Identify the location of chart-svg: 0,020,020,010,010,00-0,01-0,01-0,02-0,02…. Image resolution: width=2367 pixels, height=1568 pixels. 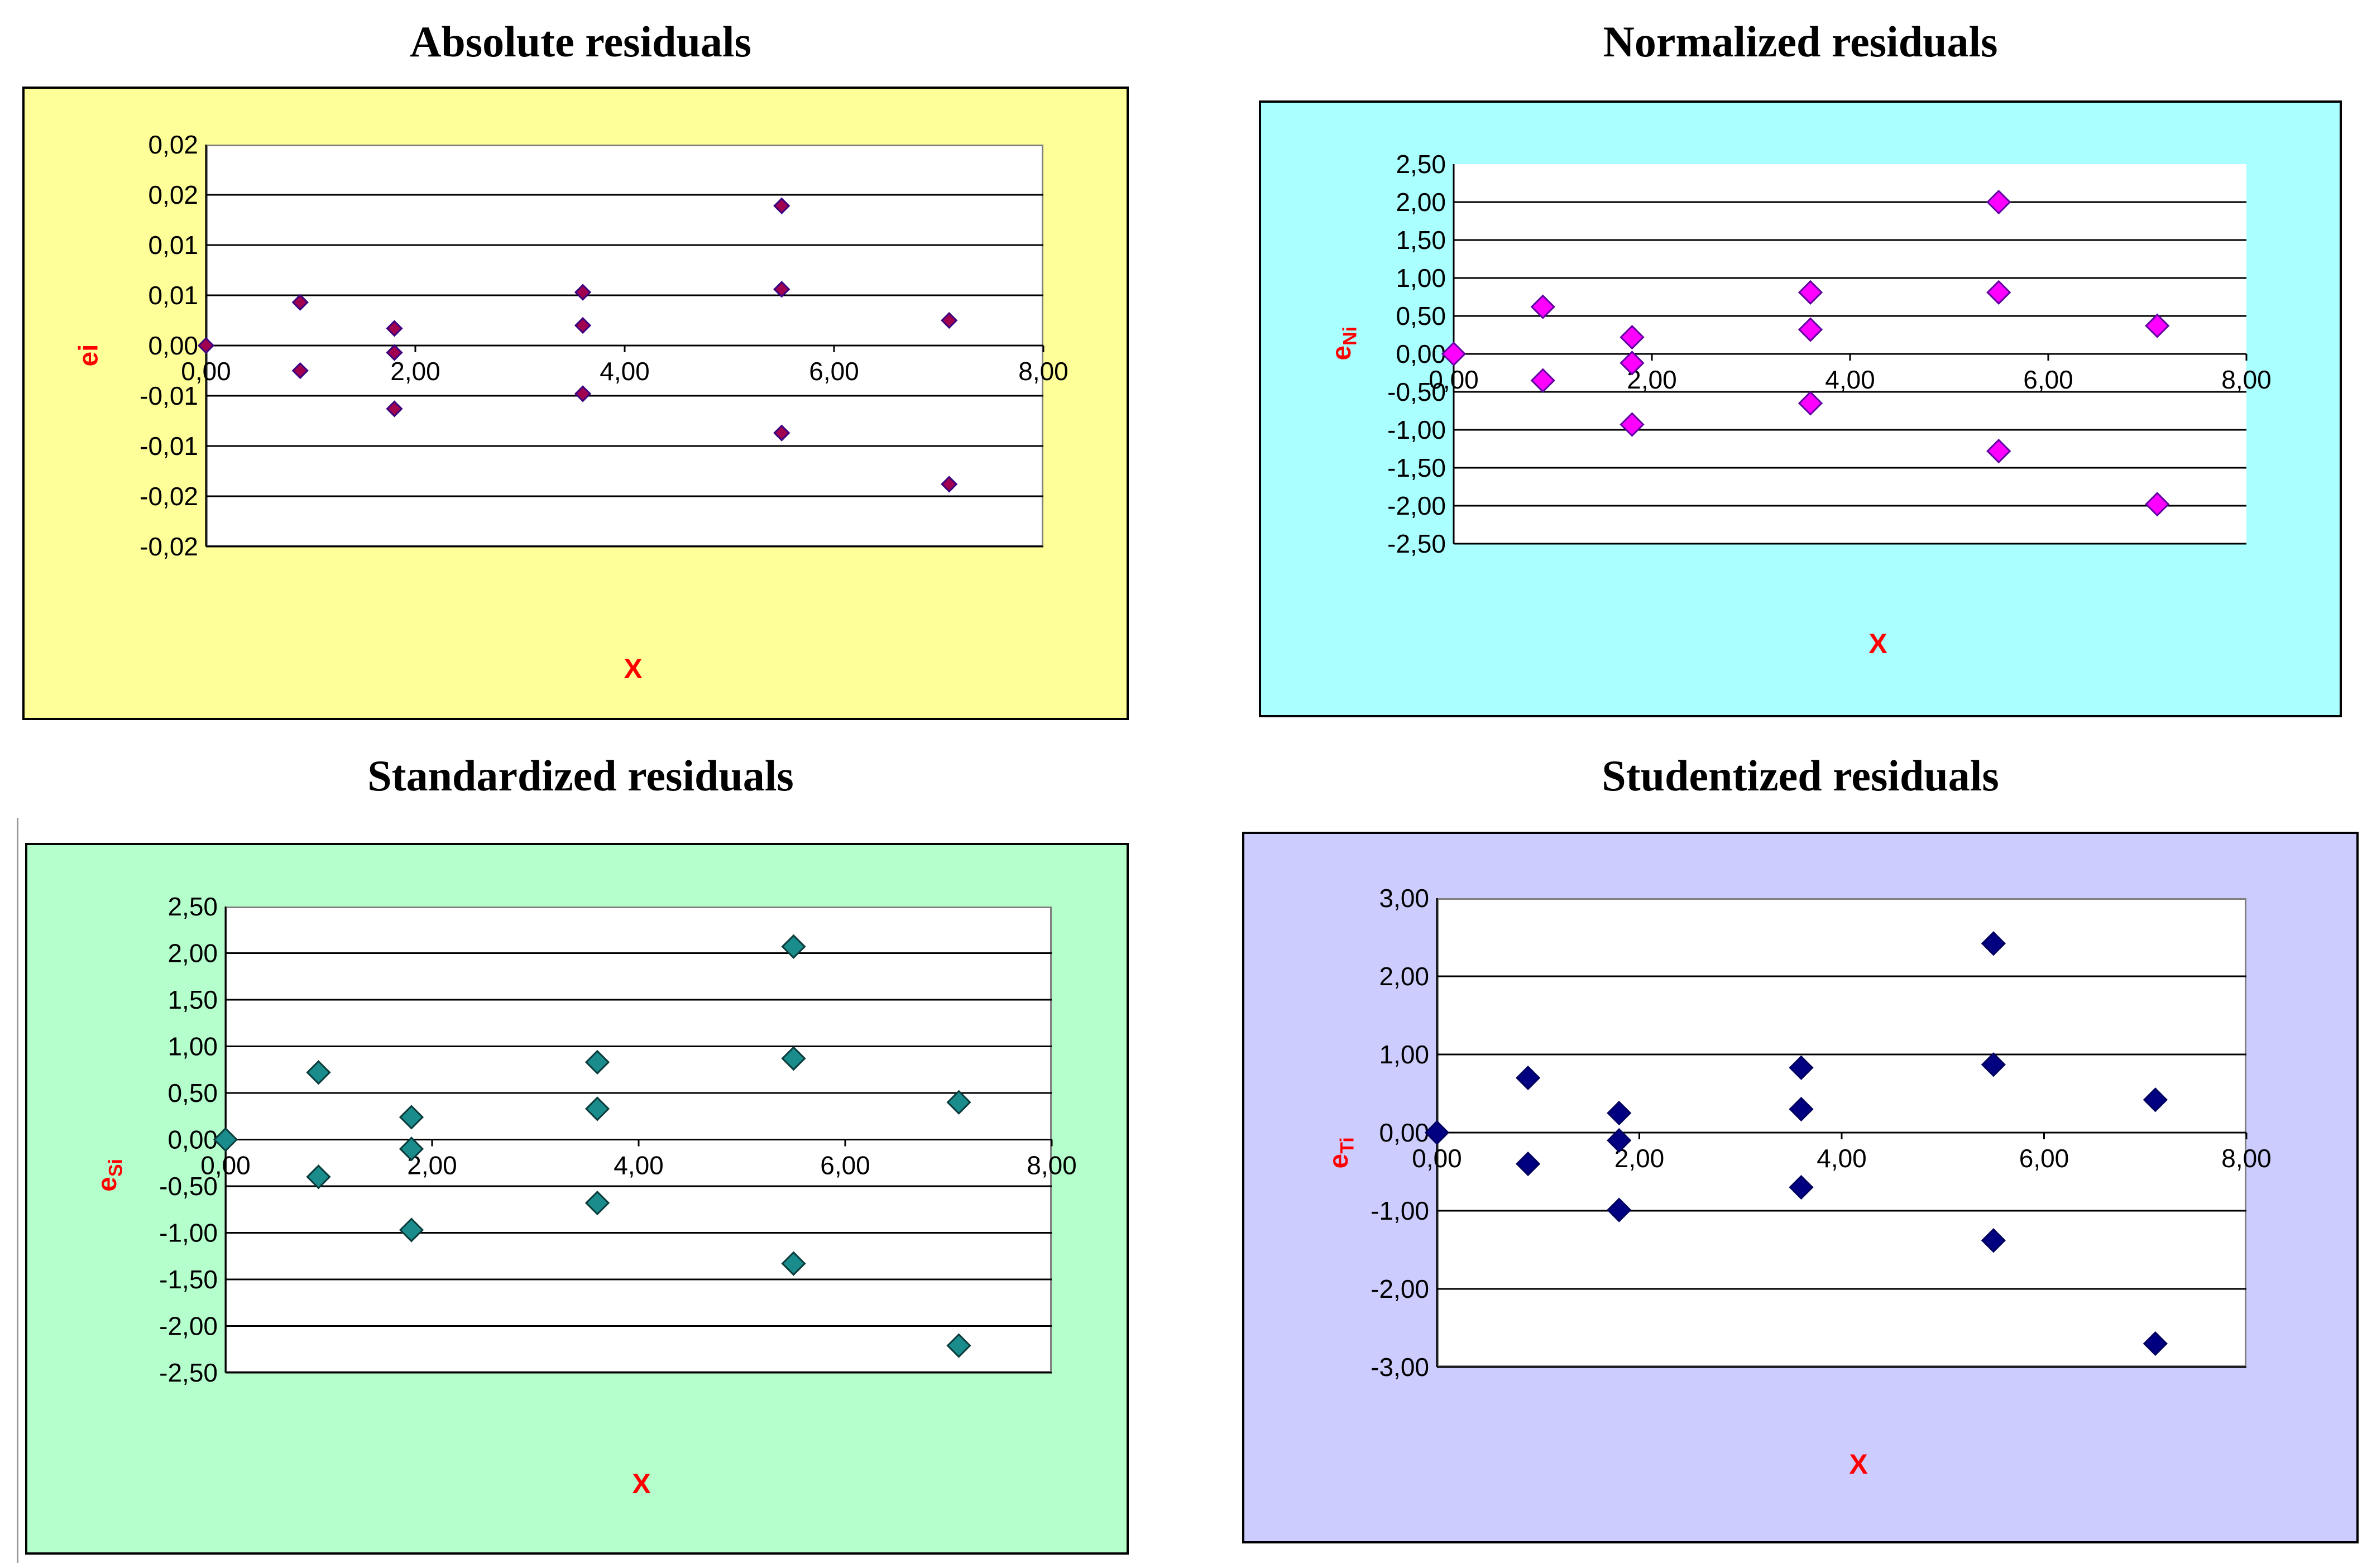
(604, 345).